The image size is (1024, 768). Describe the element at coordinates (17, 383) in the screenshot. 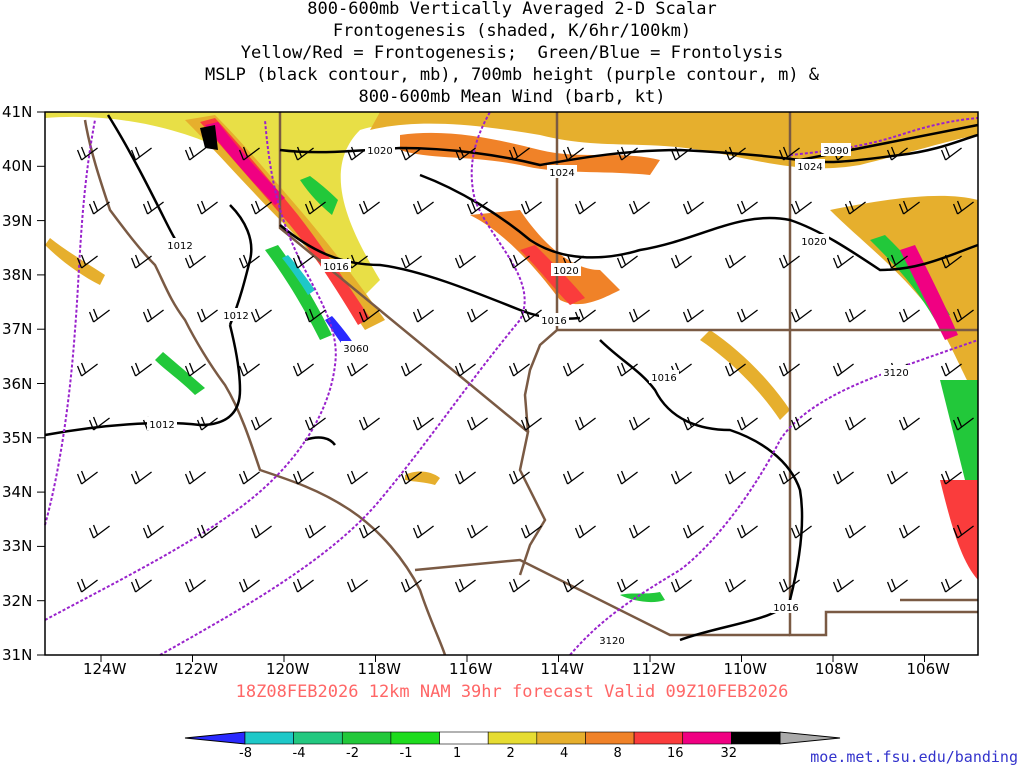

I see `latitude-label: 36N` at that location.